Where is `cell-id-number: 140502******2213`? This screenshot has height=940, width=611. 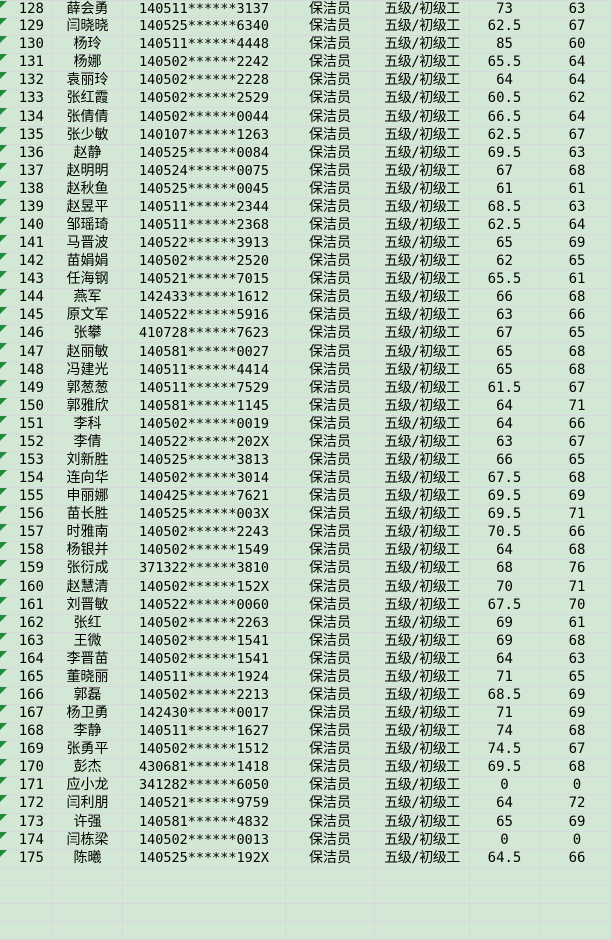
cell-id-number: 140502******2213 is located at coordinates (204, 696).